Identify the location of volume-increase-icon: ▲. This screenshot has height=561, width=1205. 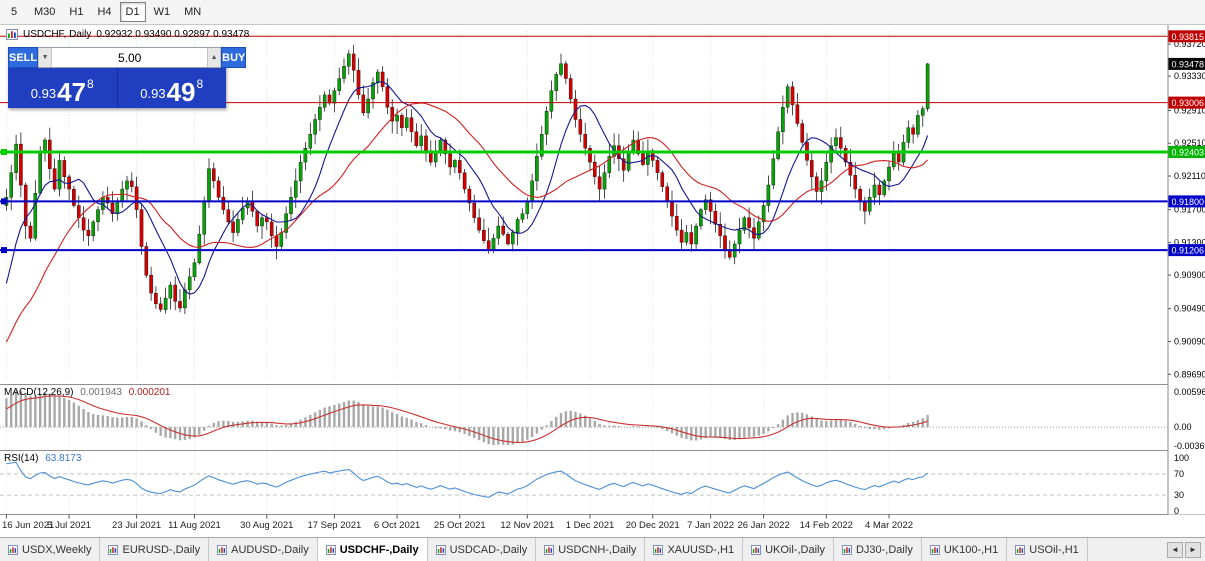
(214, 57).